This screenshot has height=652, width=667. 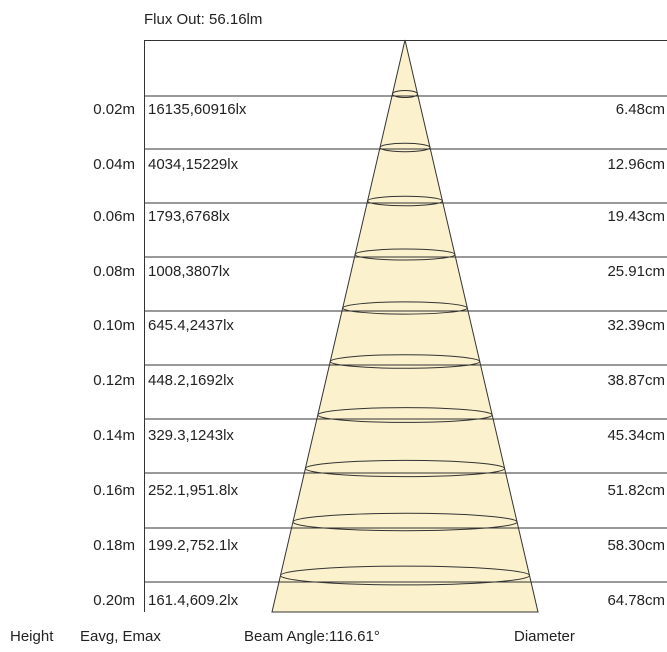 What do you see at coordinates (203, 19) in the screenshot?
I see `flux-out-label: Flux Out: 56.16lm` at bounding box center [203, 19].